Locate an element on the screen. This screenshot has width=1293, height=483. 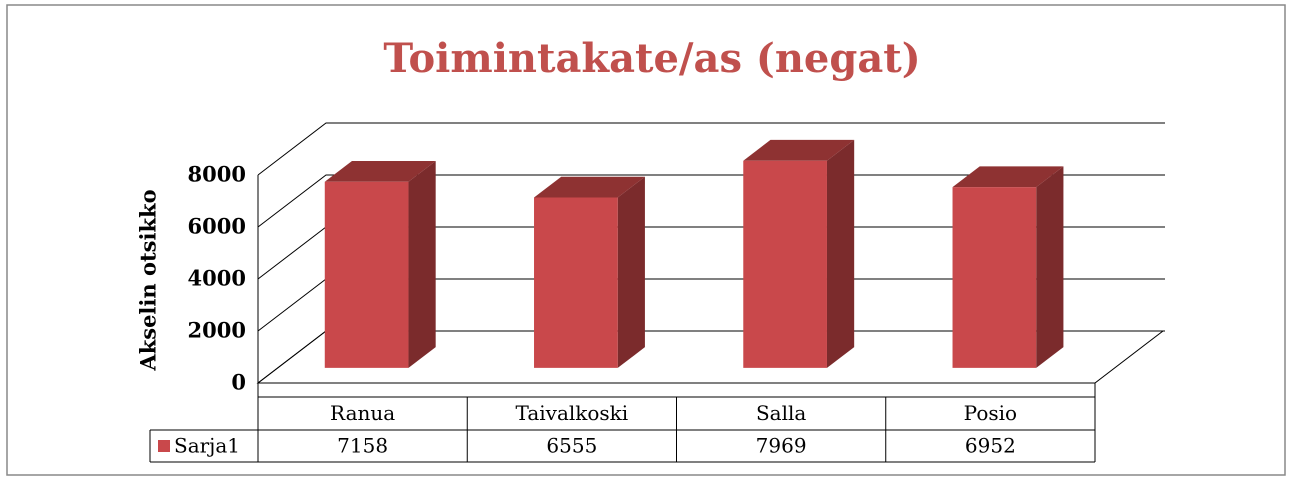
legend-swatch is located at coordinates (164, 446).